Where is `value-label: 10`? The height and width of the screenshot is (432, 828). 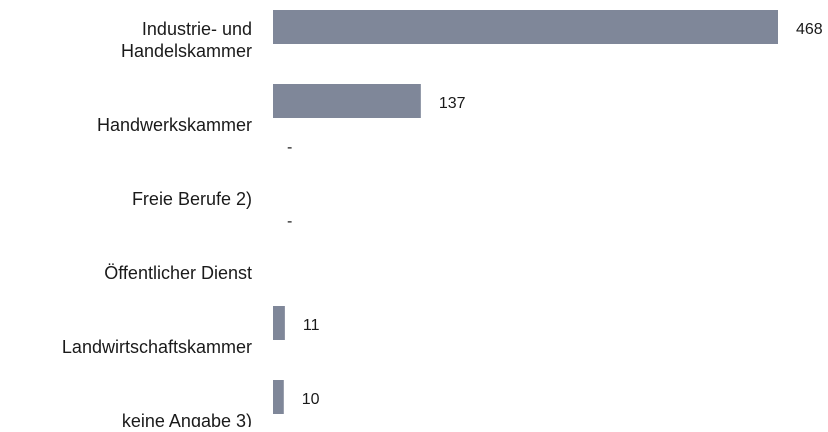 value-label: 10 is located at coordinates (311, 399).